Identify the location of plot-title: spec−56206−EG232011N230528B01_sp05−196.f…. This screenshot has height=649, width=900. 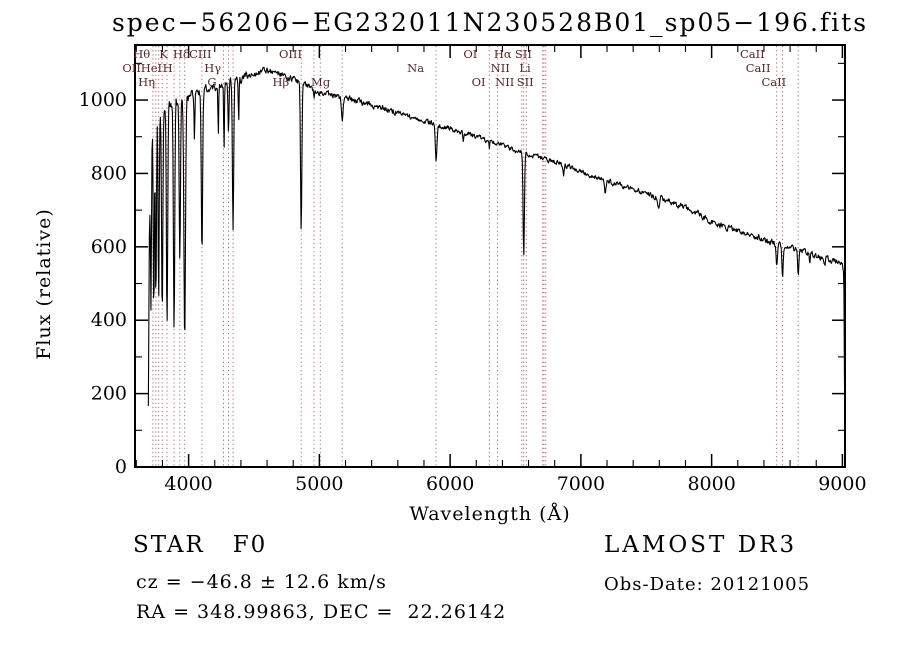
(490, 22).